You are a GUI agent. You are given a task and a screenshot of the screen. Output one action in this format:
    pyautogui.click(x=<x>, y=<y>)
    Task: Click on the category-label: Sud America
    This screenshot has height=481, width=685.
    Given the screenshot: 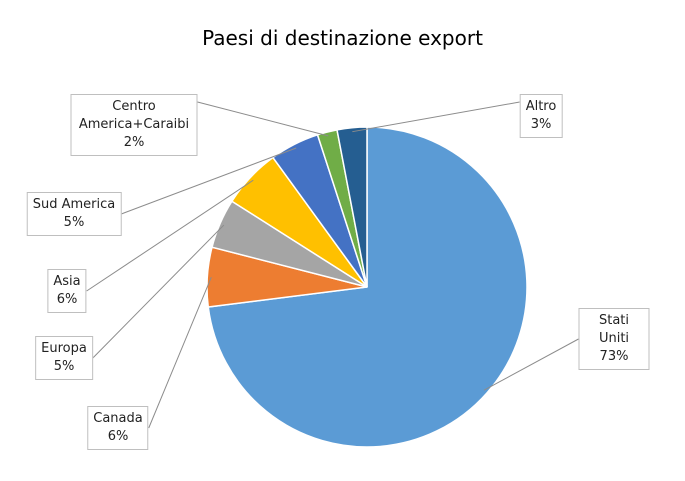 What is the action you would take?
    pyautogui.click(x=74, y=204)
    